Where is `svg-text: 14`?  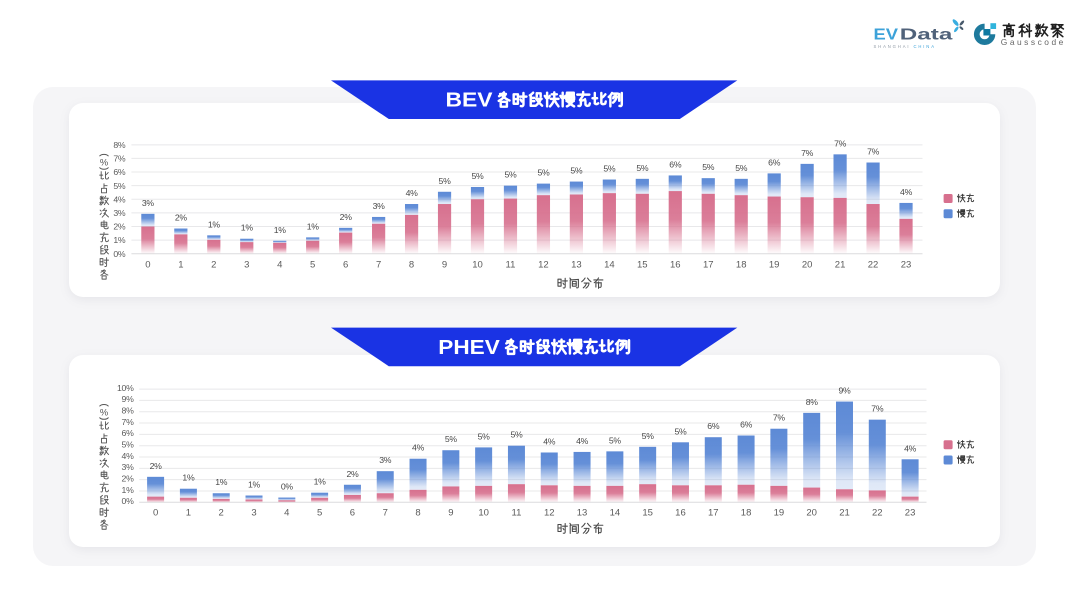 svg-text: 14 is located at coordinates (615, 513).